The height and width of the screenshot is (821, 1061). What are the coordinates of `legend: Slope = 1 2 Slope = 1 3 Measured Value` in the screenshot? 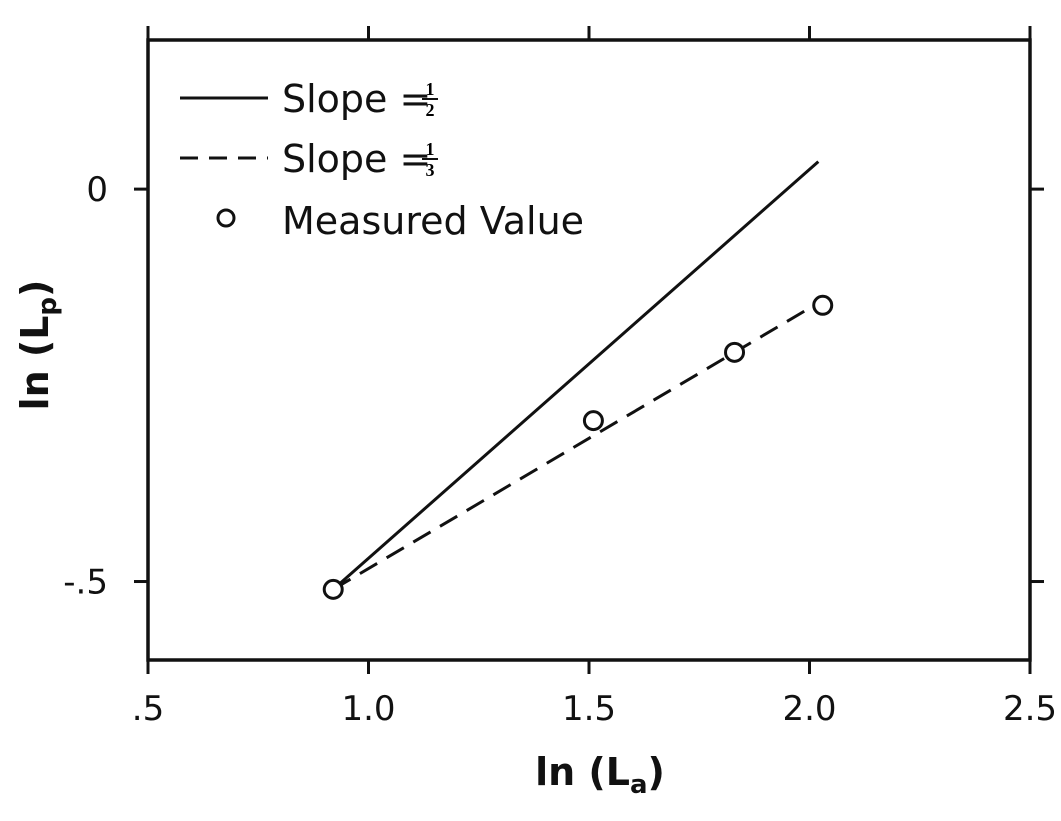 It's located at (382, 160).